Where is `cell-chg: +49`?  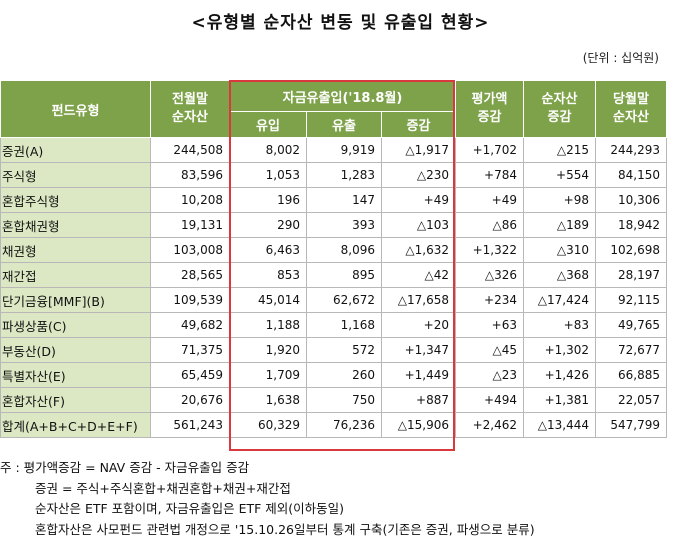 cell-chg: +49 is located at coordinates (418, 200).